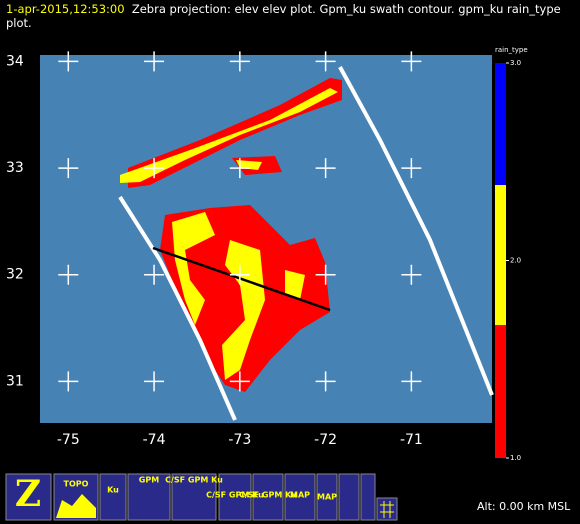 The image size is (580, 524). Describe the element at coordinates (68, 440) in the screenshot. I see `x-tick-label: -75` at that location.